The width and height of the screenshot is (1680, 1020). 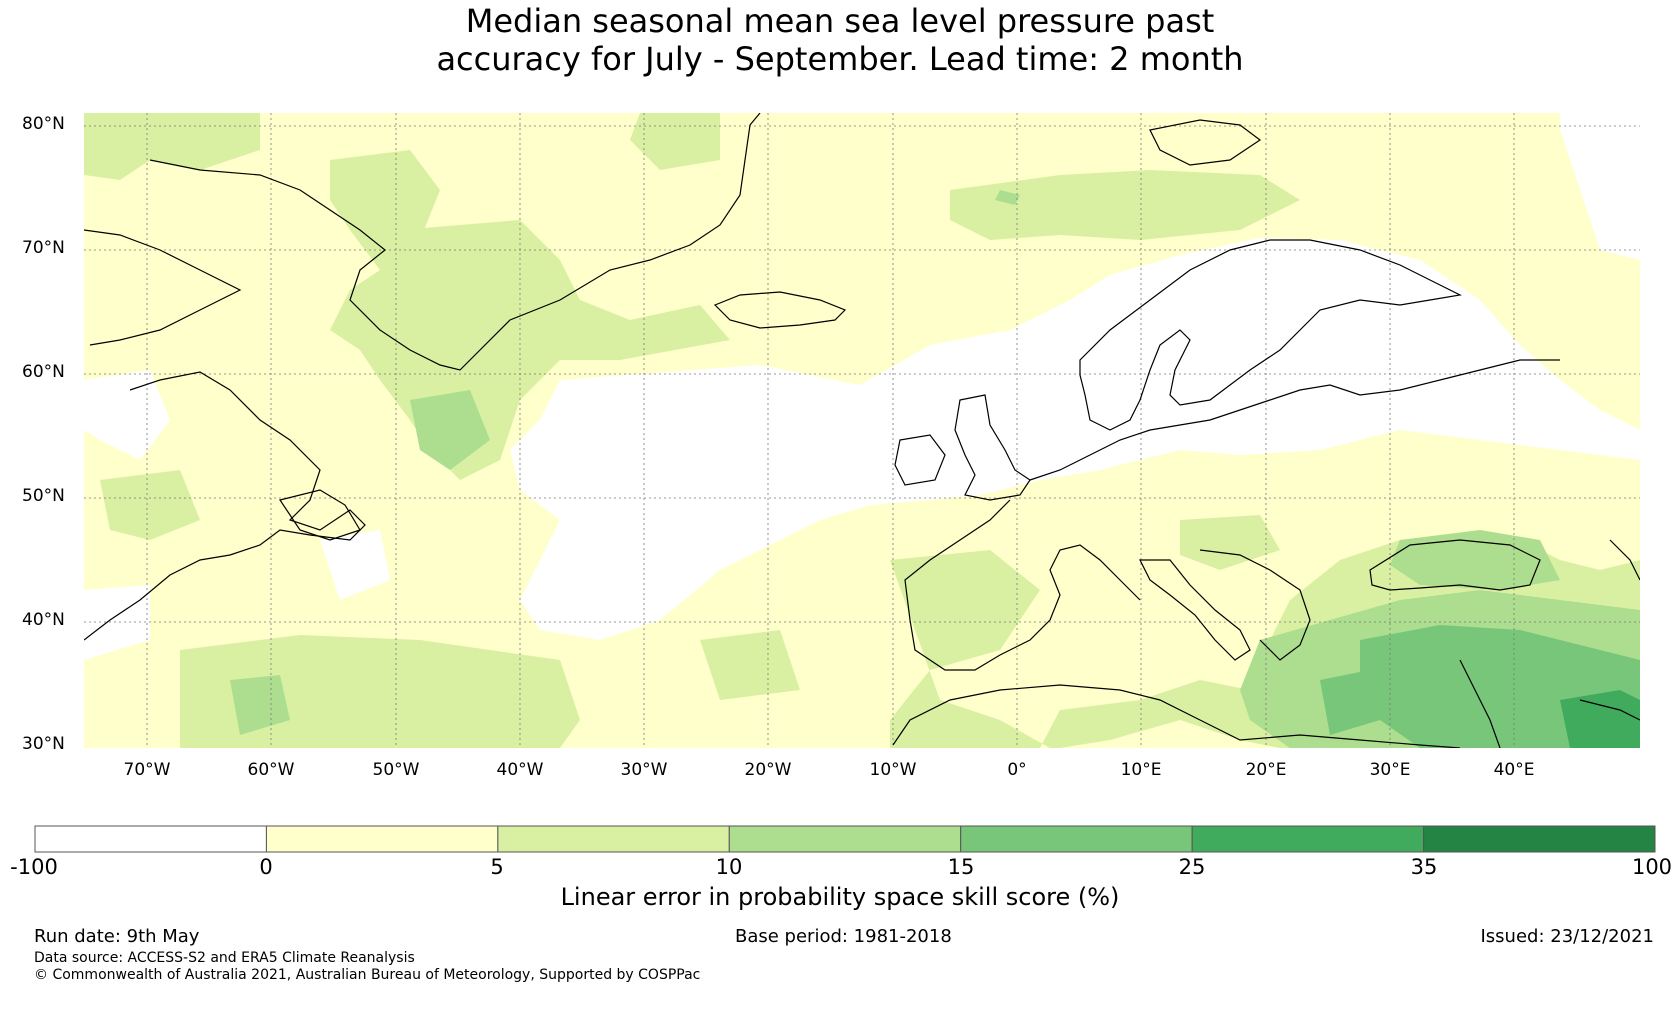 I want to click on svalbard-coast, so click(x=1205, y=142).